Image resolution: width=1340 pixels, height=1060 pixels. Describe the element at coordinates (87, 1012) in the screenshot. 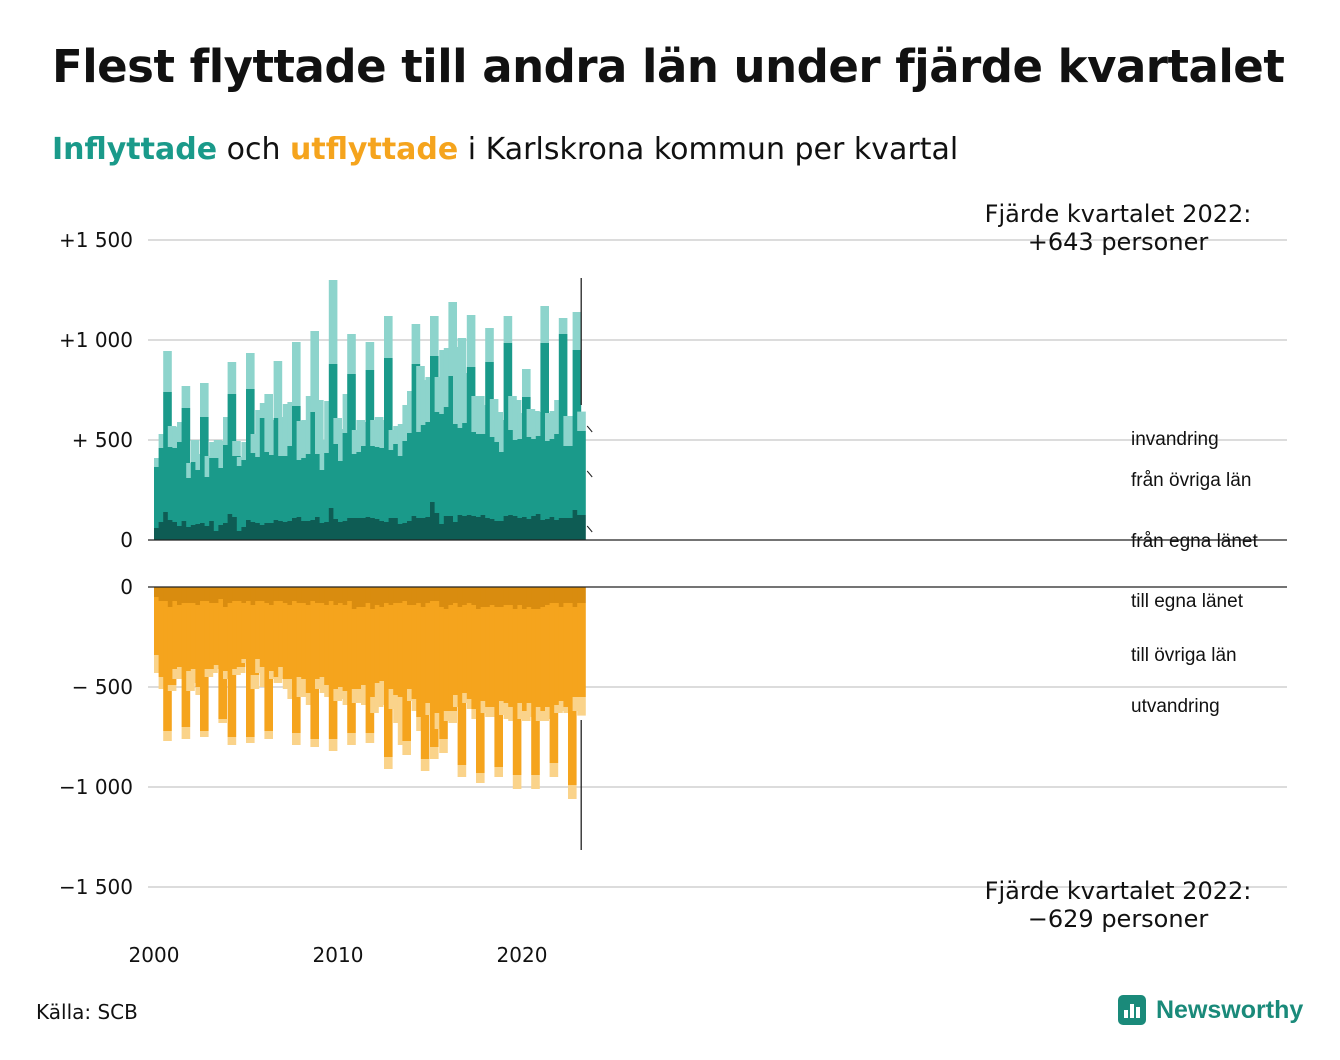

I see `source-note: Källa: SCB` at that location.